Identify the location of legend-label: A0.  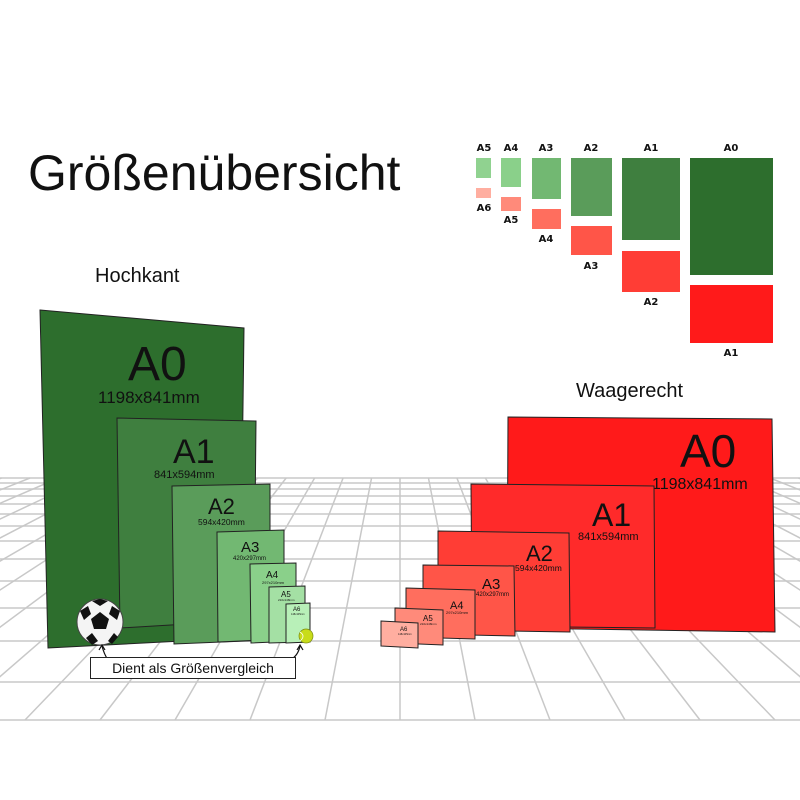
(731, 148).